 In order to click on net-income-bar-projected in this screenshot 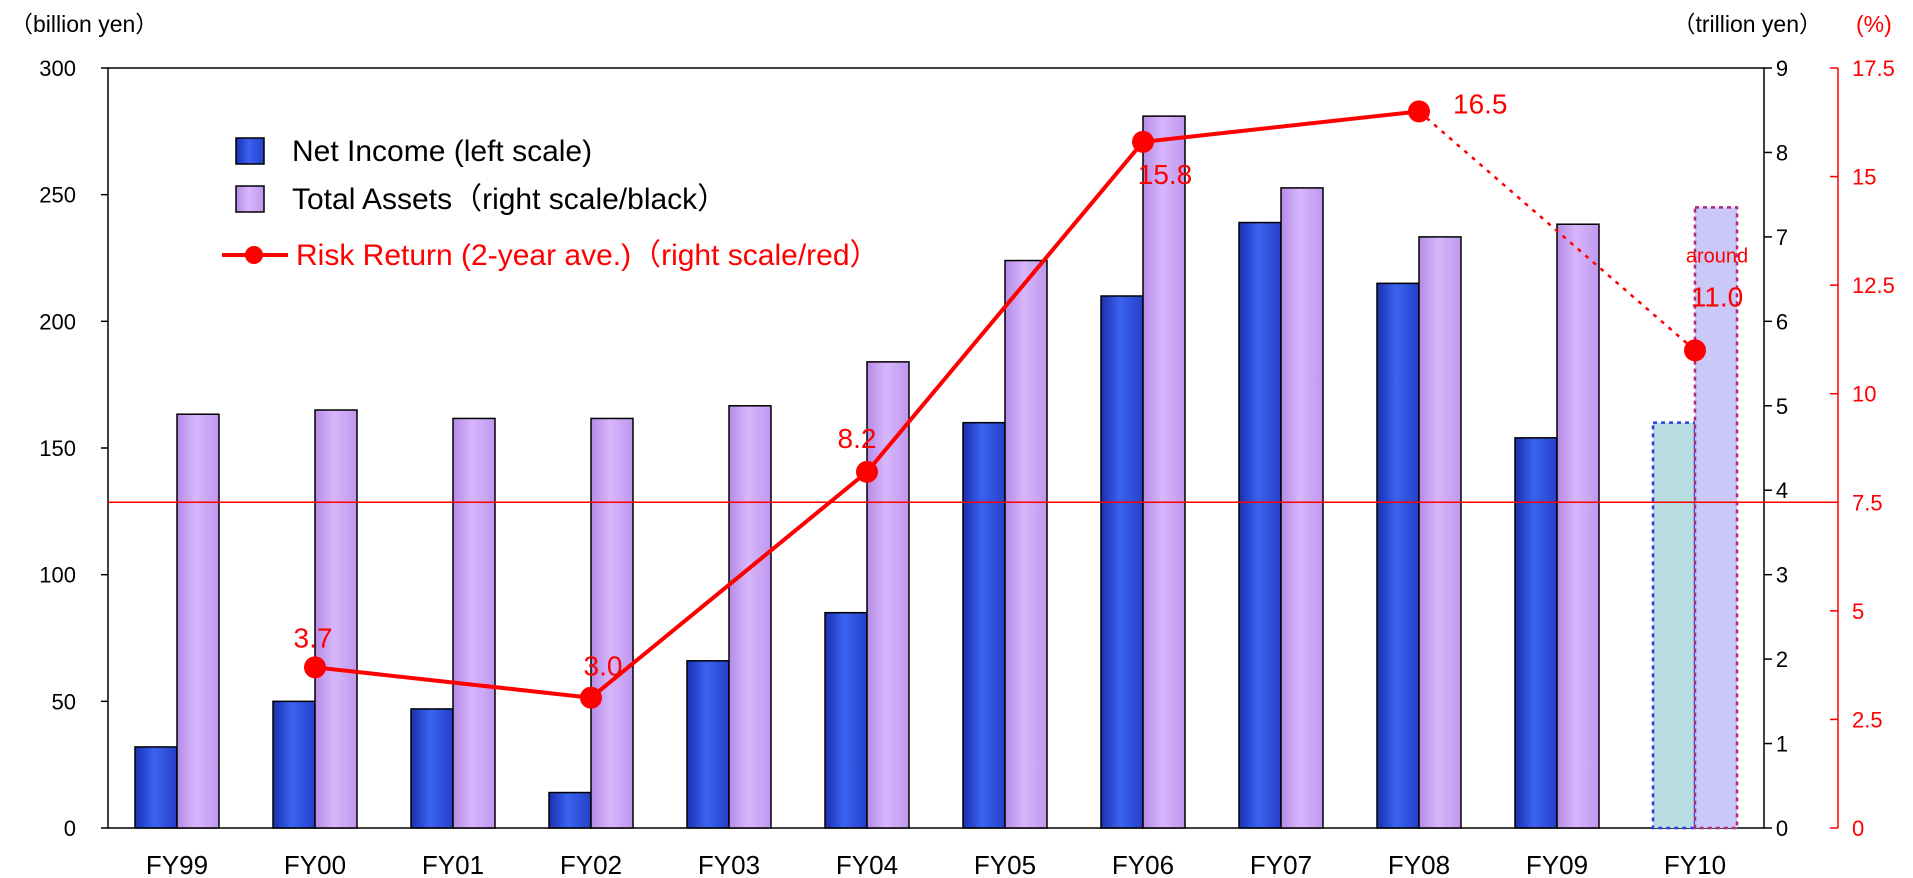, I will do `click(1674, 625)`.